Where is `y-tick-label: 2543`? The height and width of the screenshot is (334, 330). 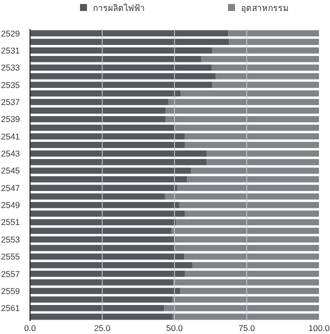 y-tick-label: 2543 is located at coordinates (10, 153).